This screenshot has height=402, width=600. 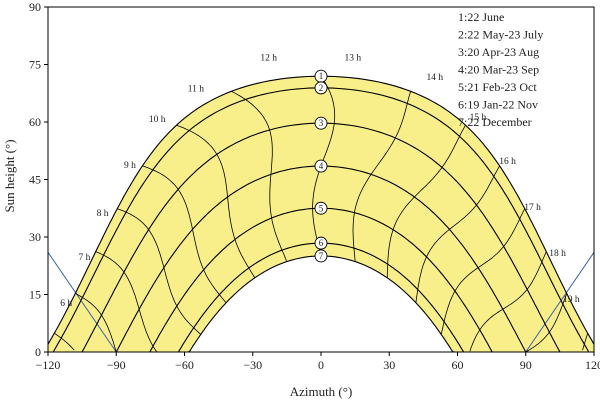 What do you see at coordinates (571, 300) in the screenshot?
I see `hour-label-13: 19 h` at bounding box center [571, 300].